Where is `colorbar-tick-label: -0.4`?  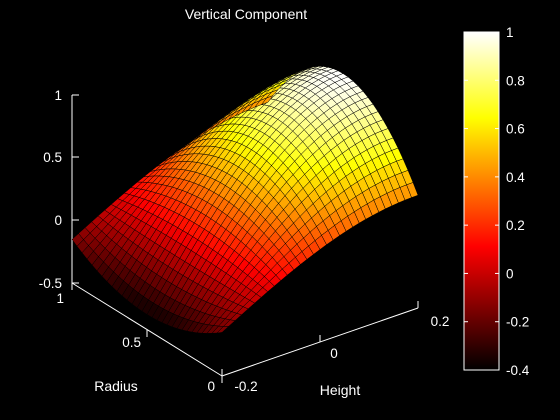 colorbar-tick-label: -0.4 is located at coordinates (518, 370).